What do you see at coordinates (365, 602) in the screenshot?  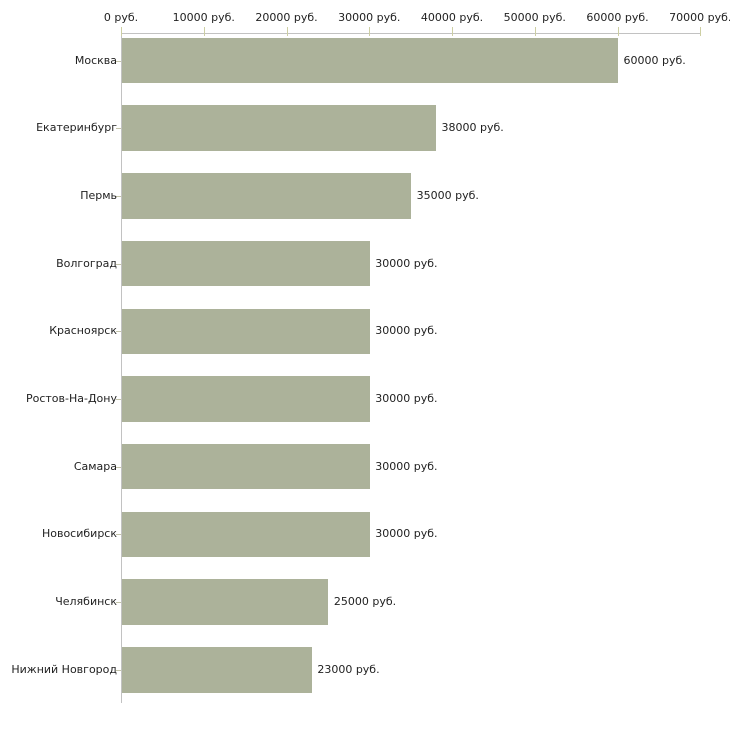 I see `value-label-8: 25000 руб.` at bounding box center [365, 602].